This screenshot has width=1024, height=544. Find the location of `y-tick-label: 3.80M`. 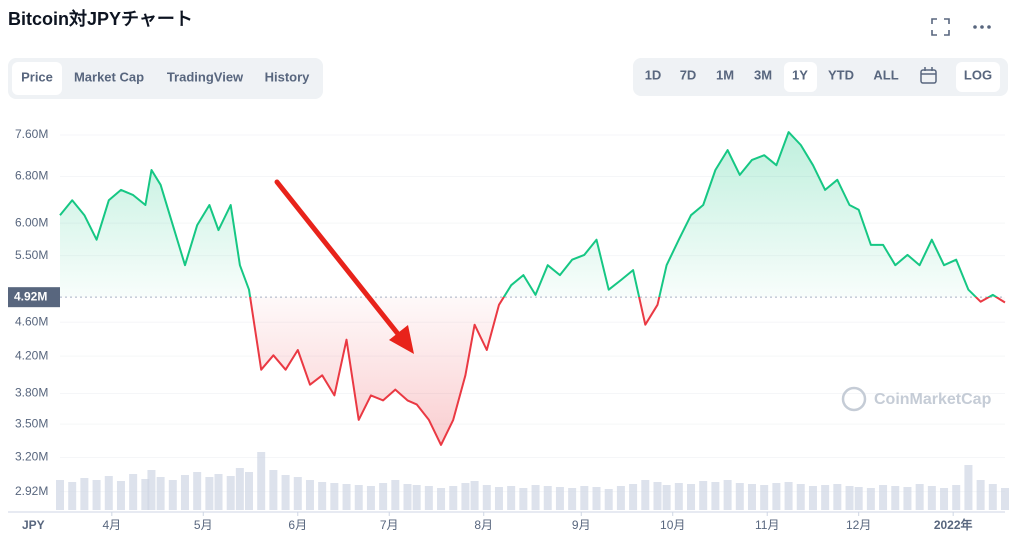

y-tick-label: 3.80M is located at coordinates (31, 393).